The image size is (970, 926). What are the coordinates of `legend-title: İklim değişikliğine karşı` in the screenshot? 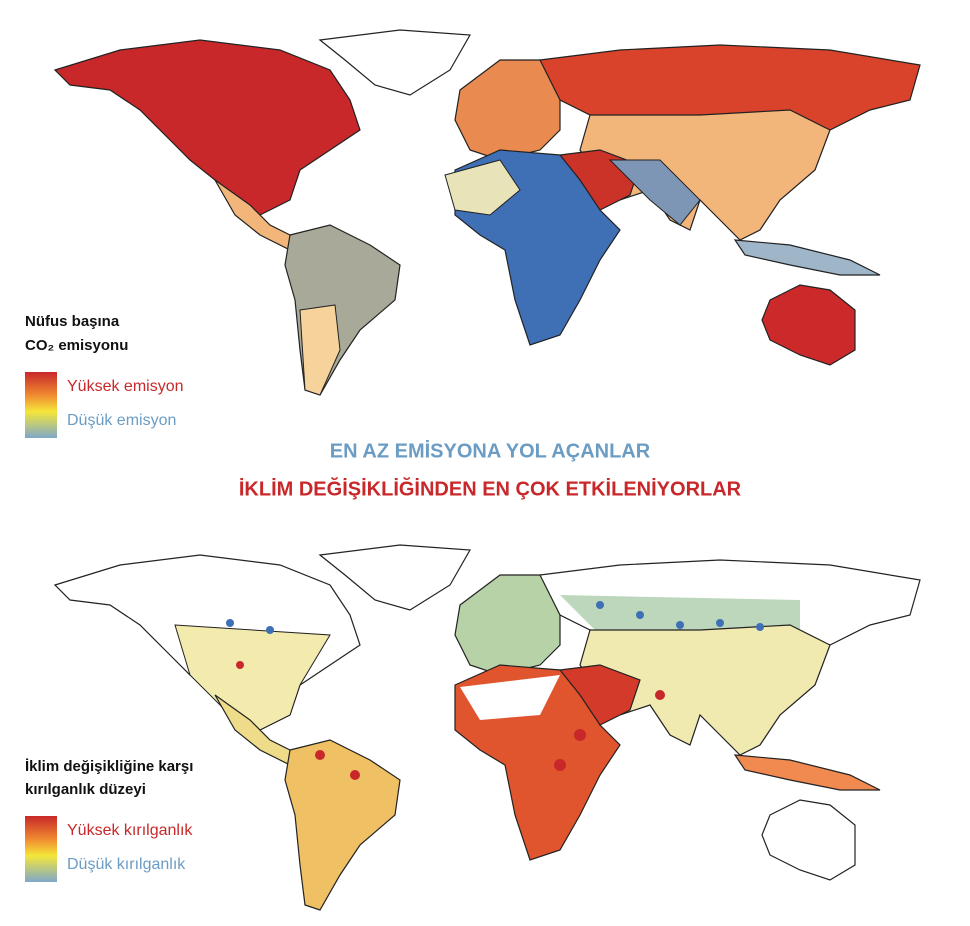 It's located at (109, 766).